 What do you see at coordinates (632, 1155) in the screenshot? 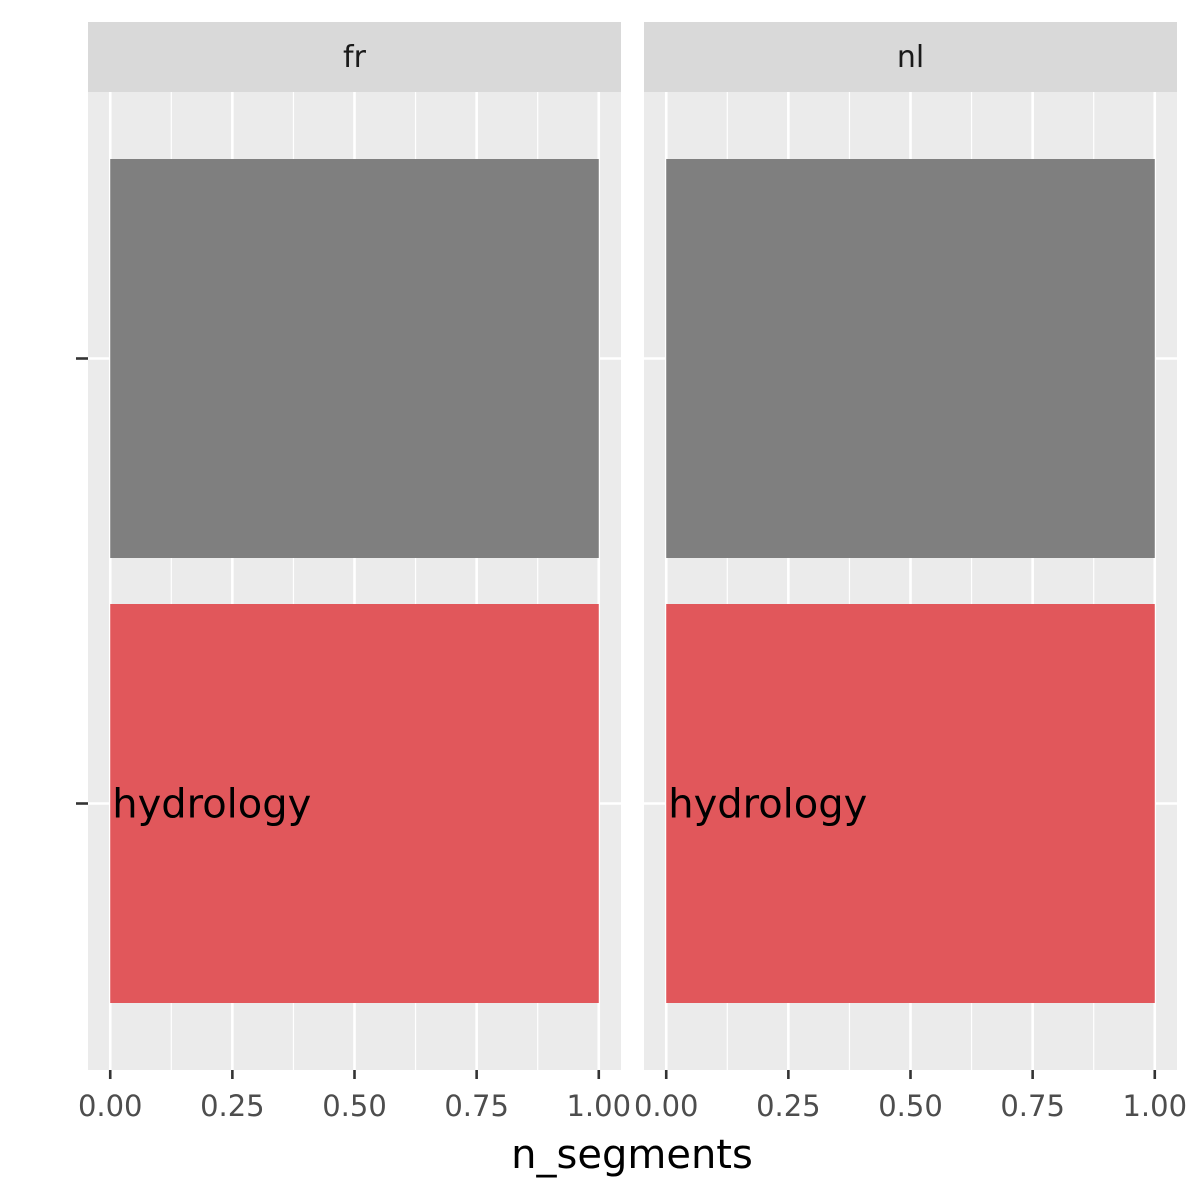
I see `x-axis-title: n_segments` at bounding box center [632, 1155].